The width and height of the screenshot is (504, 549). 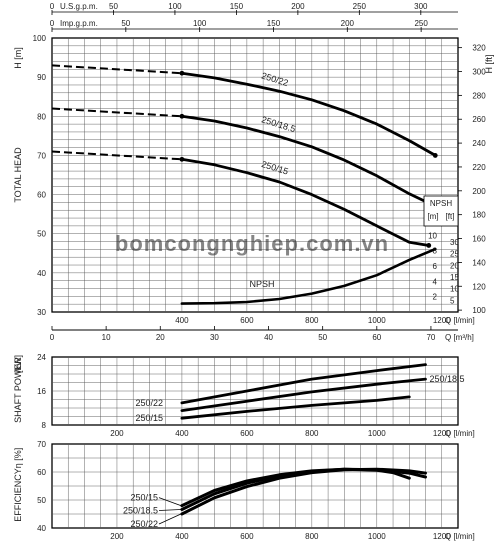 I want to click on head-curve-dashed-250/15, so click(x=116, y=155).